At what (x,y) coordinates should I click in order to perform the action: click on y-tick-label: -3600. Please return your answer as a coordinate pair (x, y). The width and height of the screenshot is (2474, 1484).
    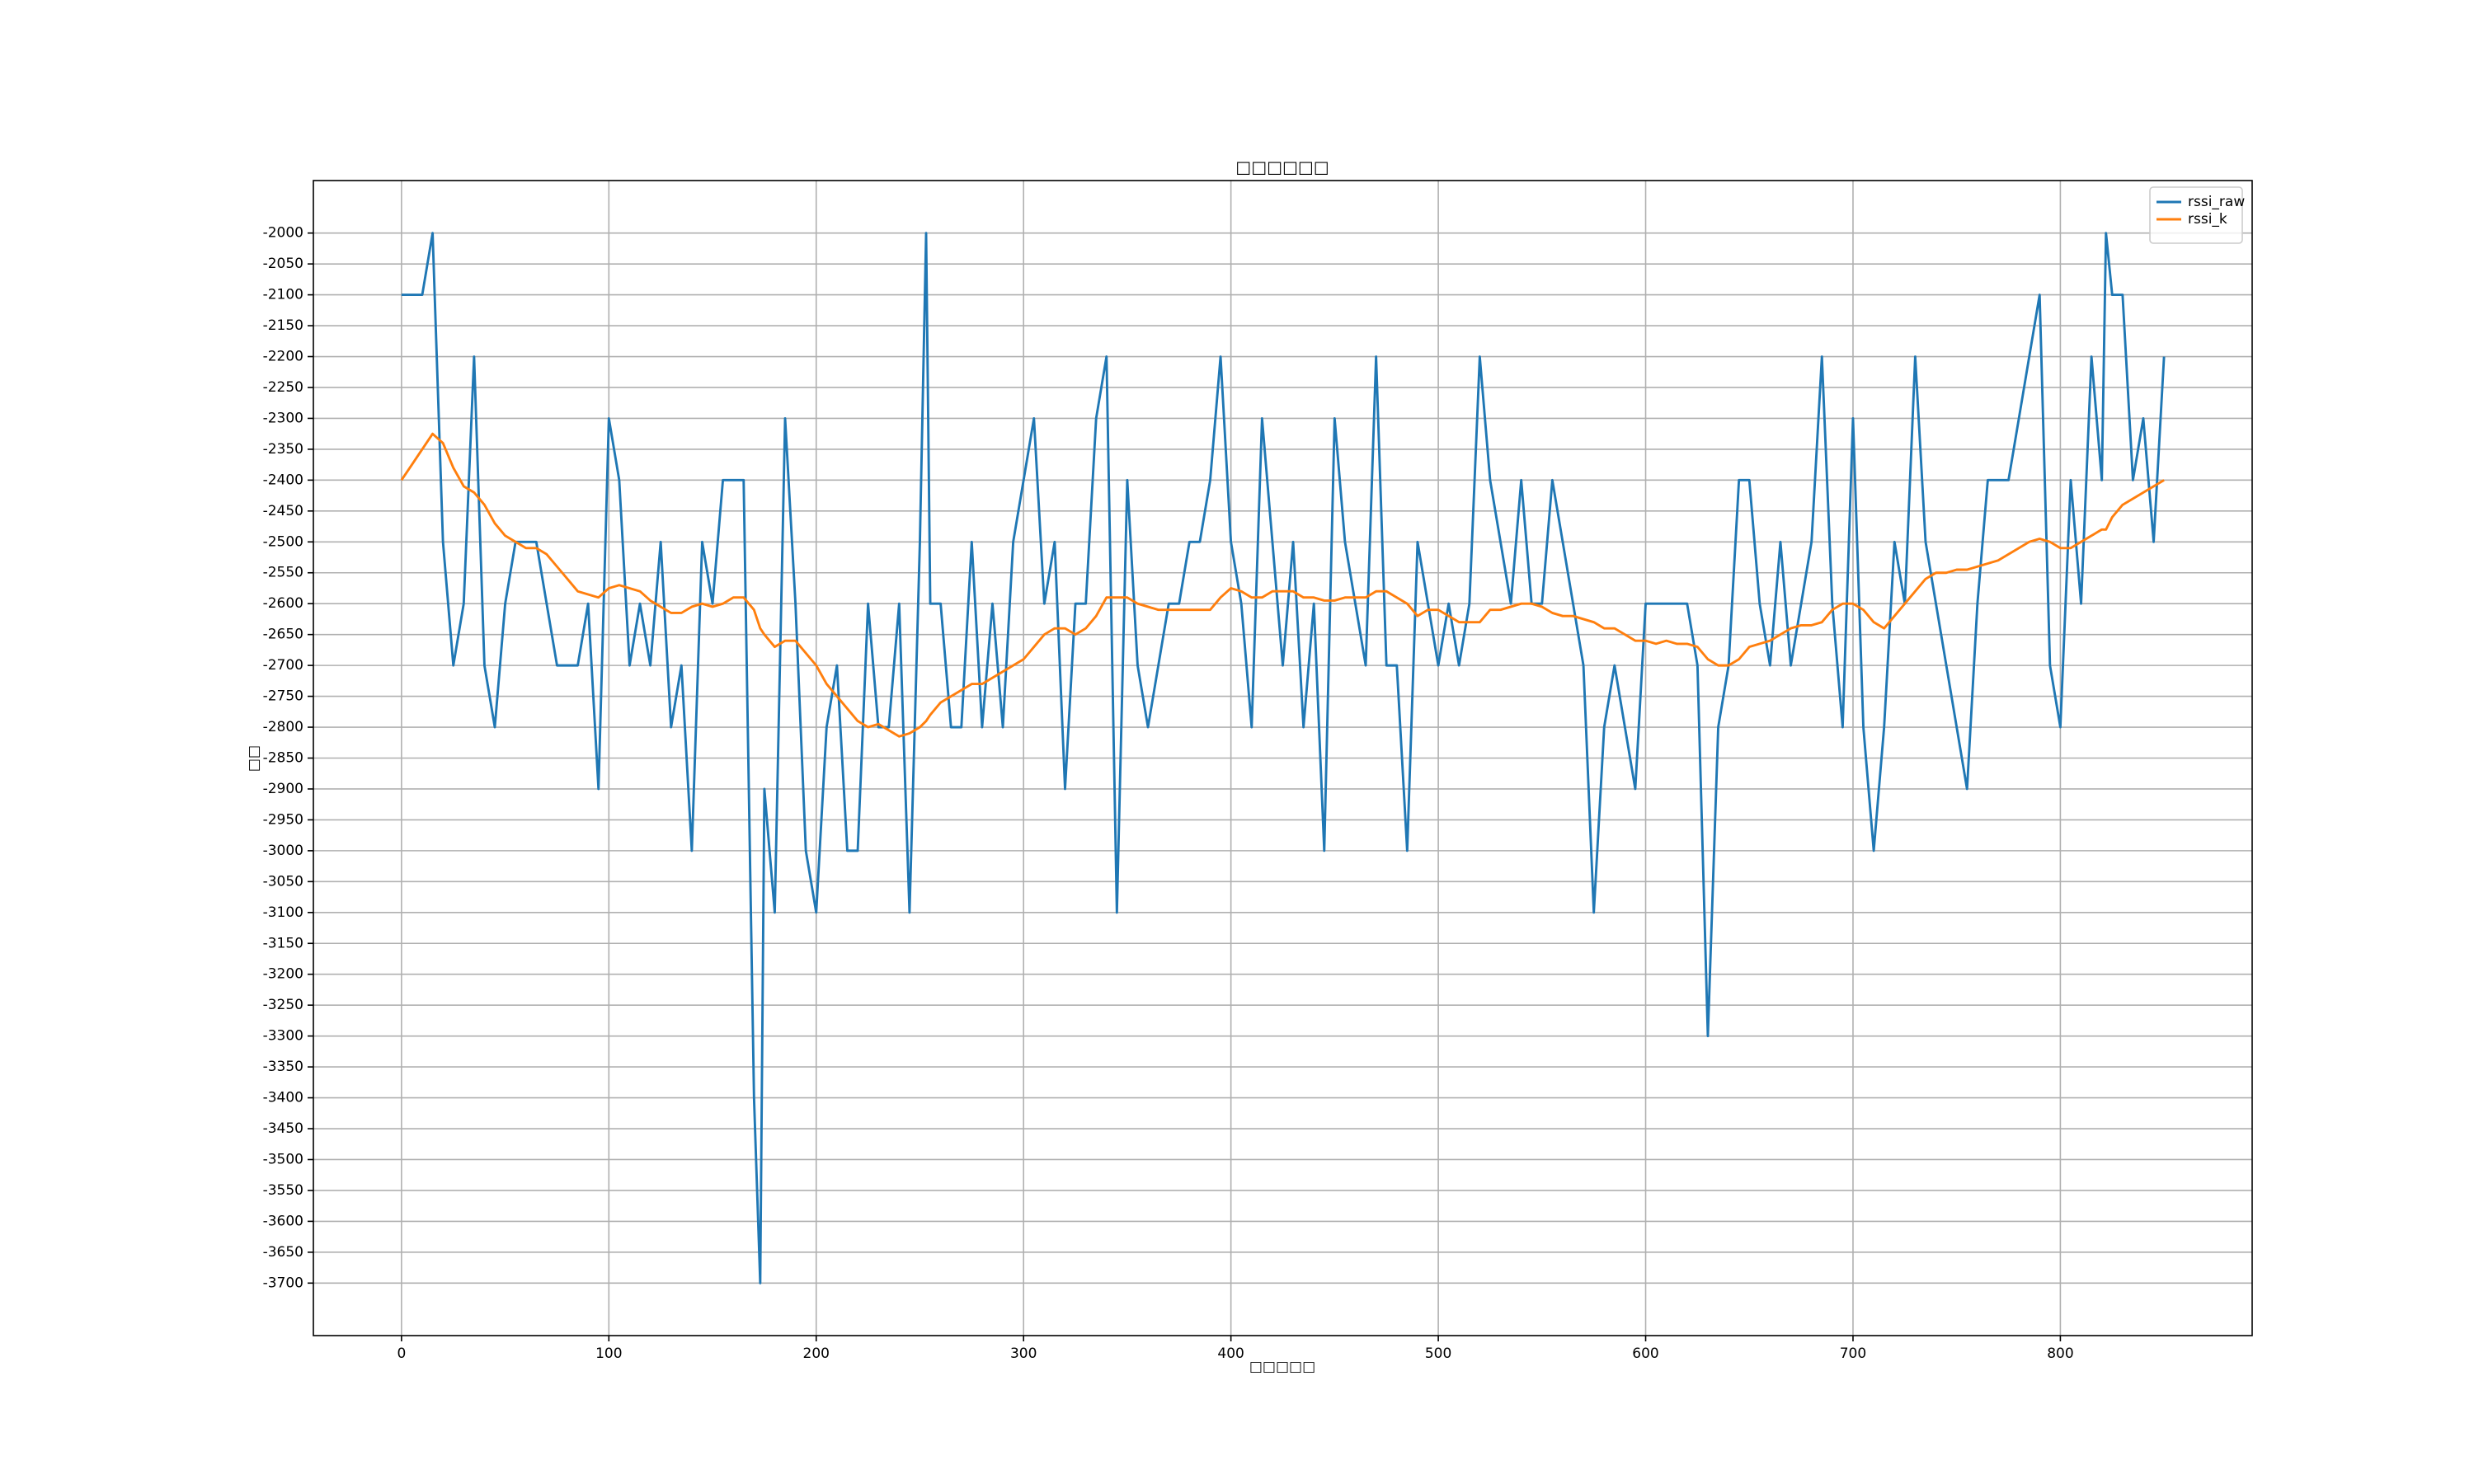
    Looking at the image, I should click on (283, 1221).